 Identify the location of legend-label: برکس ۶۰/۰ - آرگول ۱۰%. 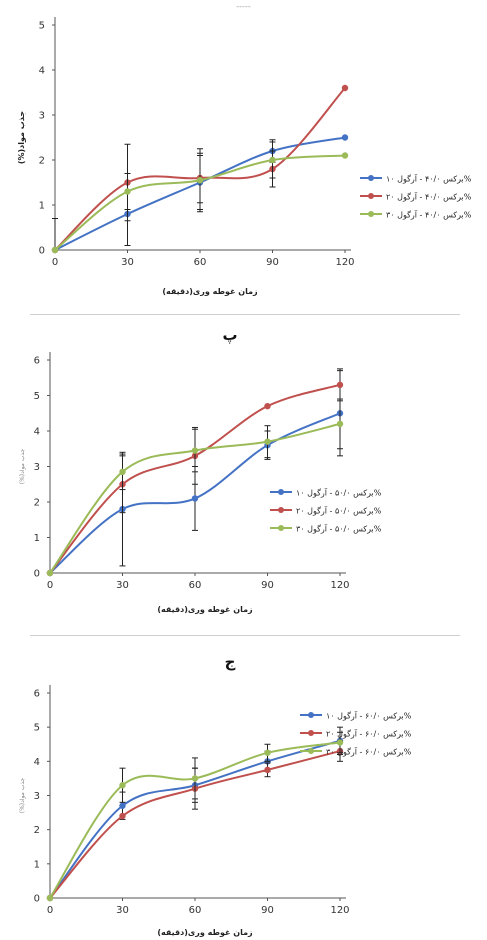
(369, 716).